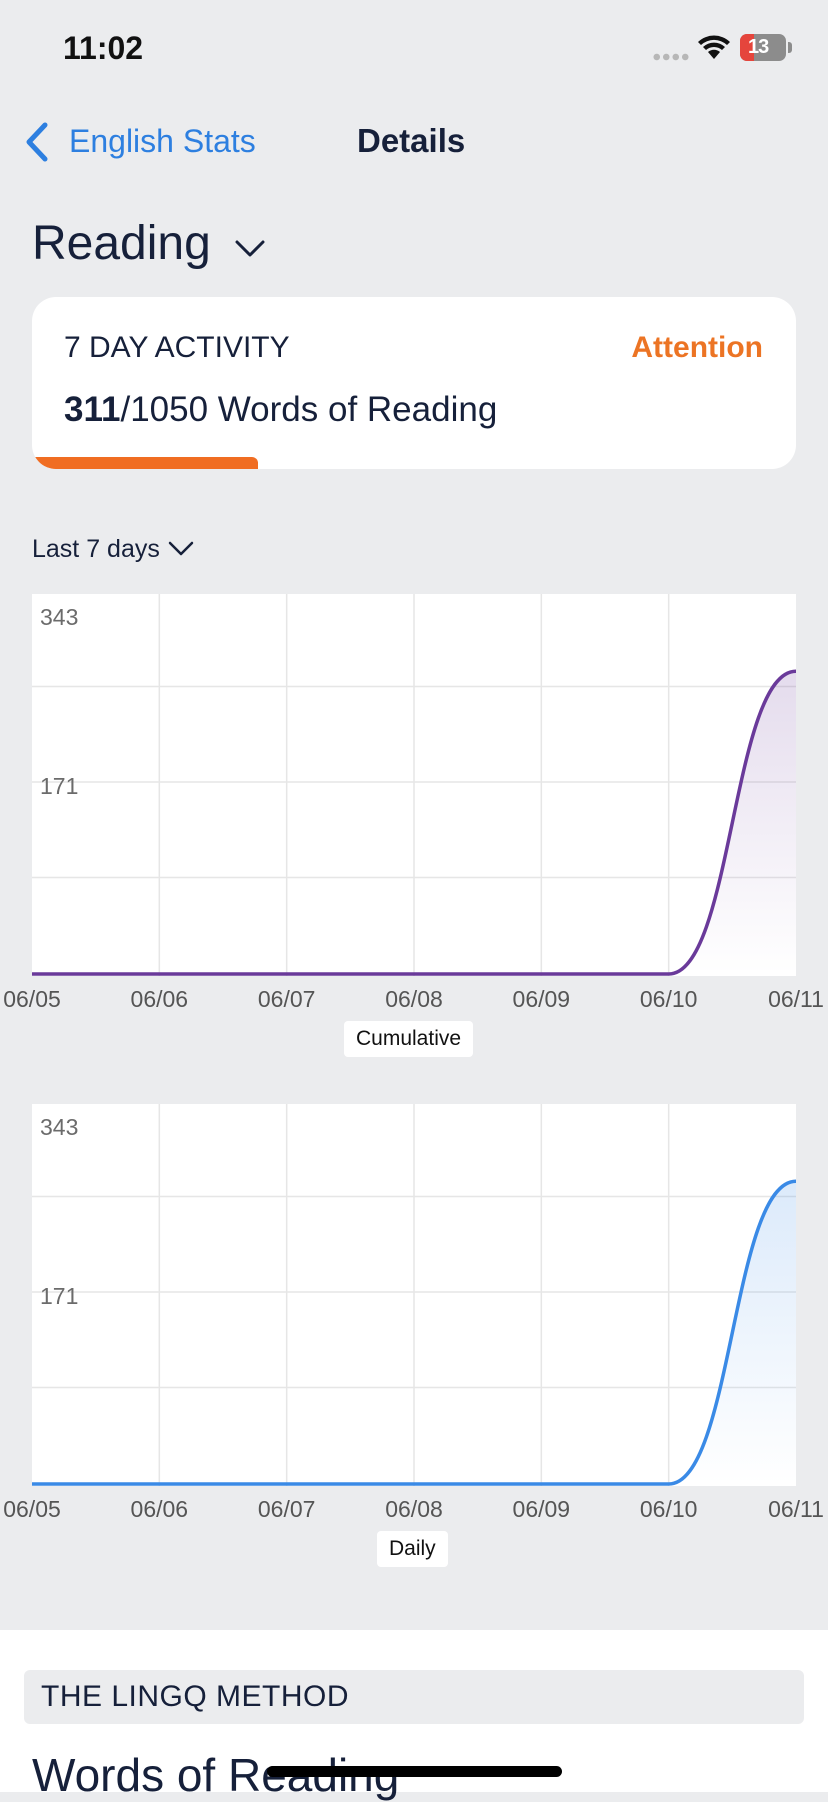  Describe the element at coordinates (414, 1697) in the screenshot. I see `method-header: THE LINGQ METHOD` at that location.